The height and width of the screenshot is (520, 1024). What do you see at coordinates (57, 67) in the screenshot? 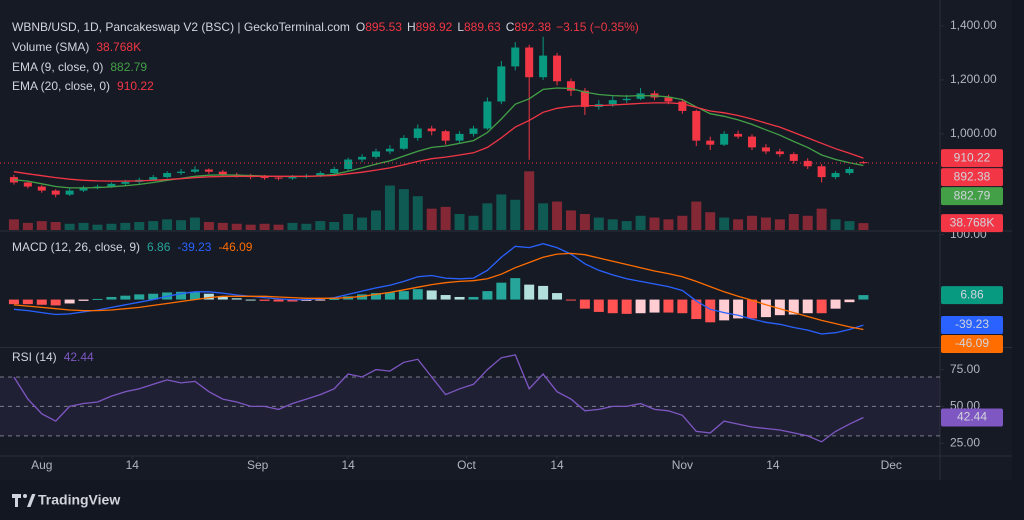
I see `legend-name: EMA (9, close, 0)` at bounding box center [57, 67].